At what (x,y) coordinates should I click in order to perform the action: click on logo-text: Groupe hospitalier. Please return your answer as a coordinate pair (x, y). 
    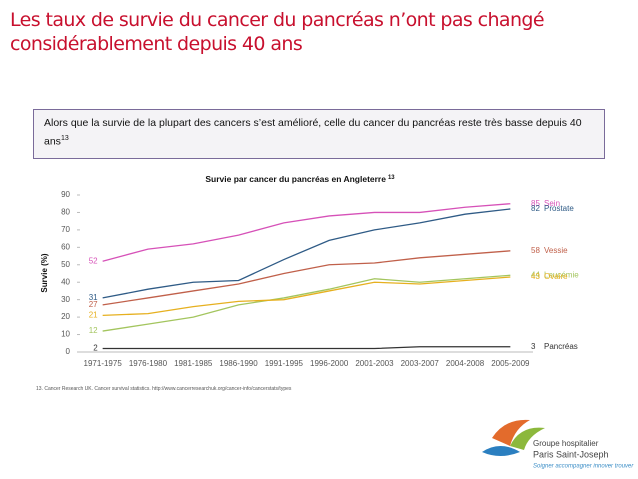
    Looking at the image, I should click on (566, 443).